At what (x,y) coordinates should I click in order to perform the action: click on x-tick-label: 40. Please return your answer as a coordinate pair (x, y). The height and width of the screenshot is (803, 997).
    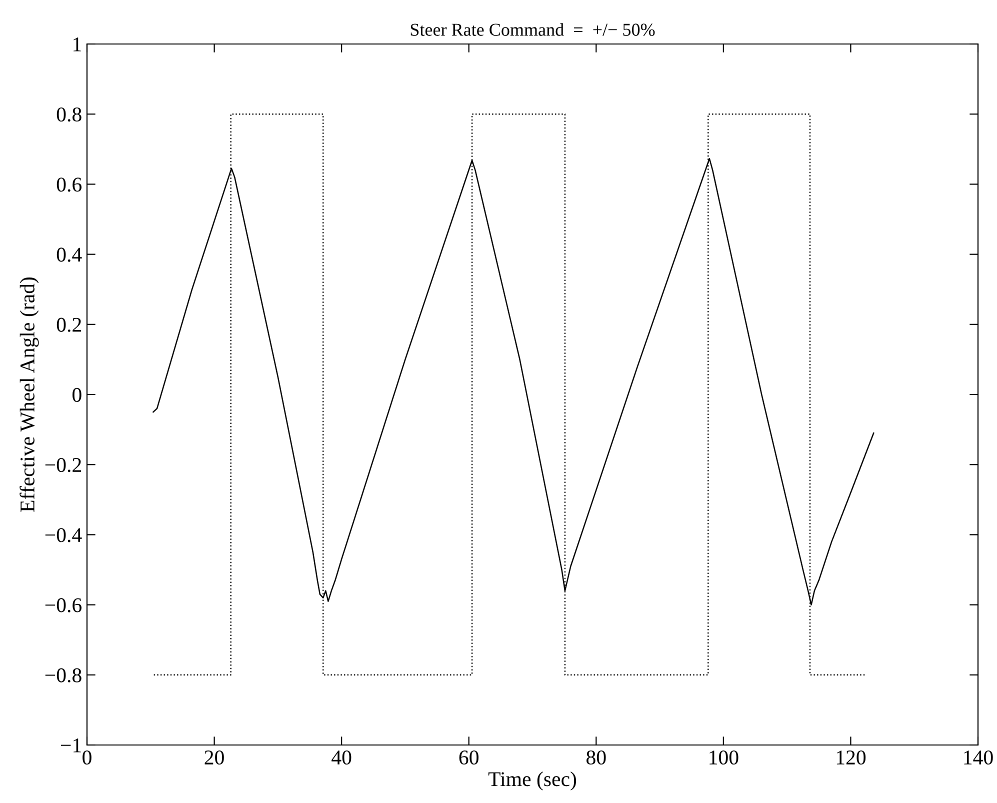
    Looking at the image, I should click on (342, 757).